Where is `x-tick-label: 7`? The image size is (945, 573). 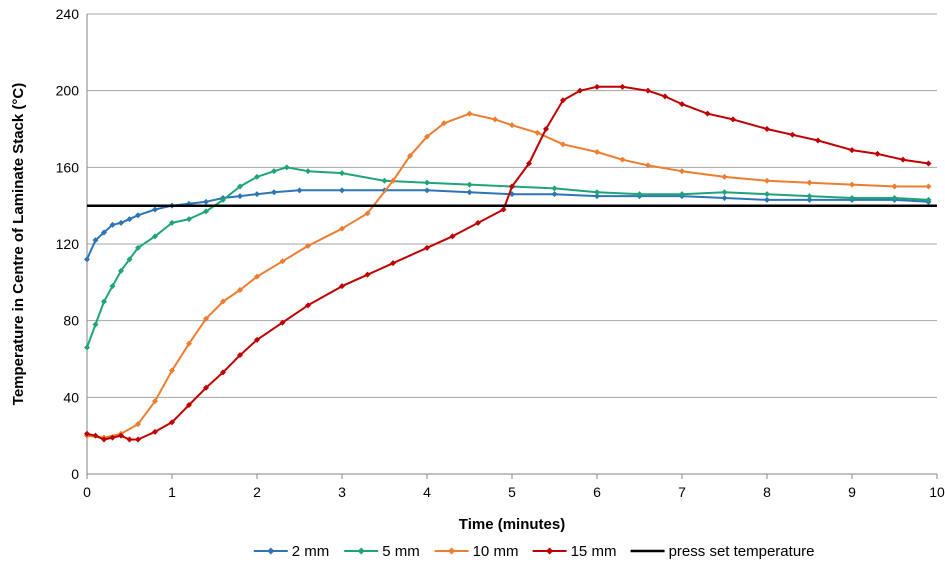
x-tick-label: 7 is located at coordinates (682, 492).